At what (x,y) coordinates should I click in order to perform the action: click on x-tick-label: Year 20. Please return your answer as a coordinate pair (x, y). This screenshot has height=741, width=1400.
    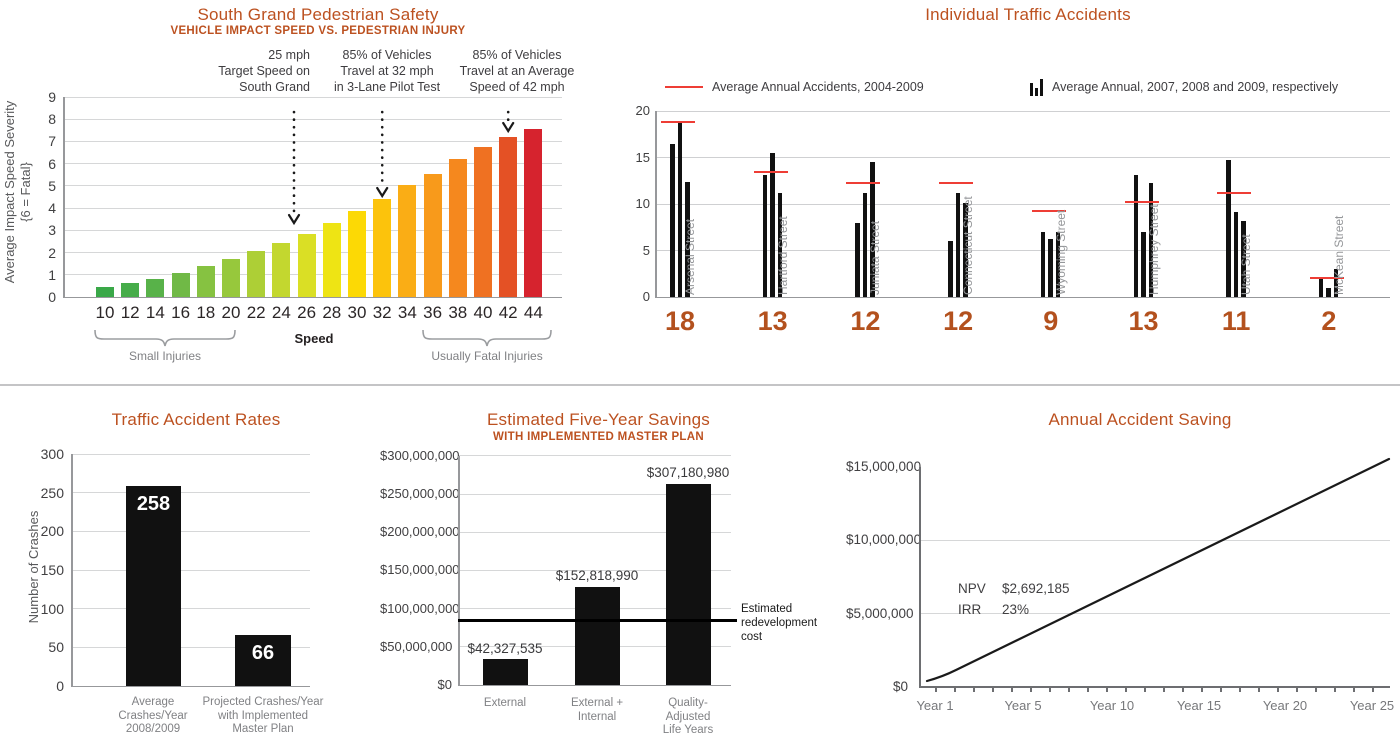
    Looking at the image, I should click on (1285, 705).